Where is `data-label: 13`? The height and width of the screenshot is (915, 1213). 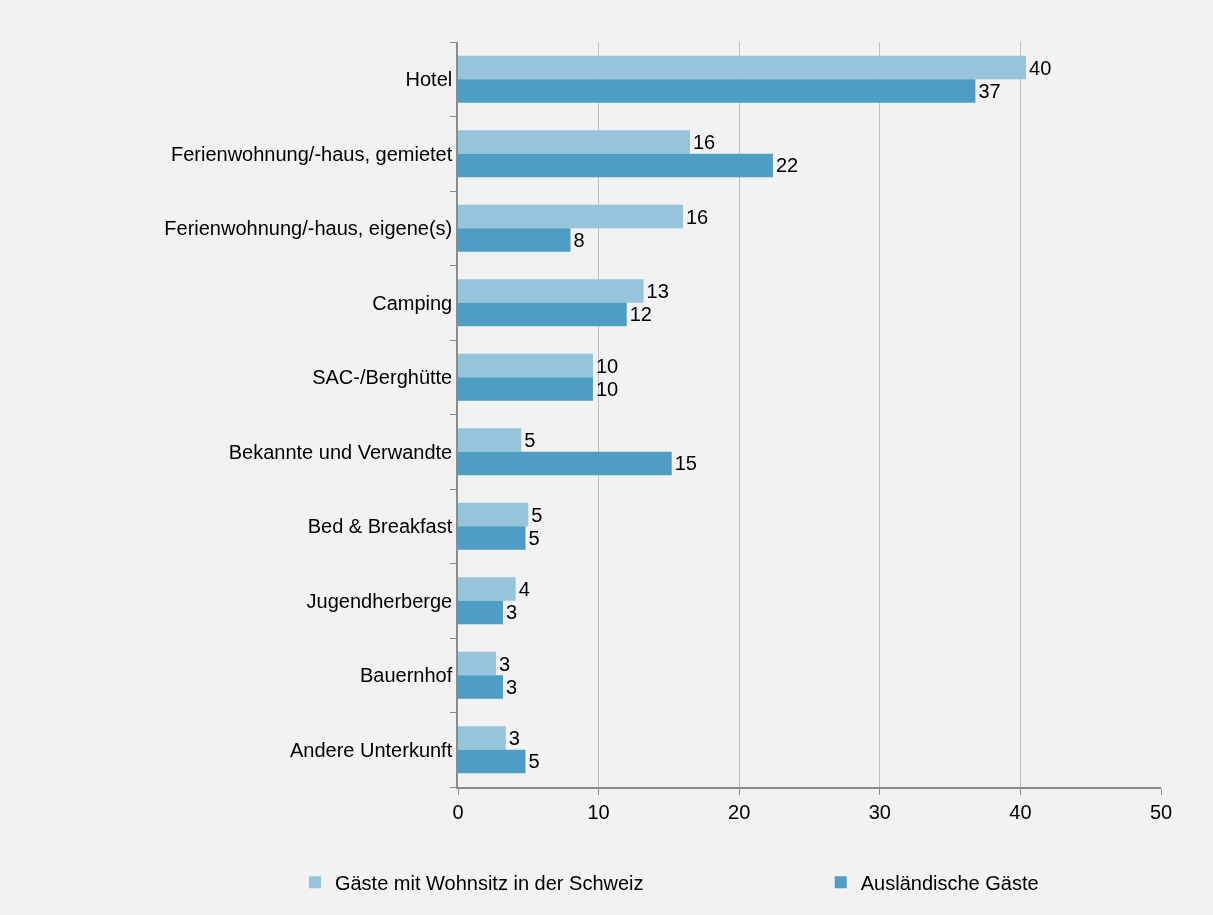
data-label: 13 is located at coordinates (657, 291).